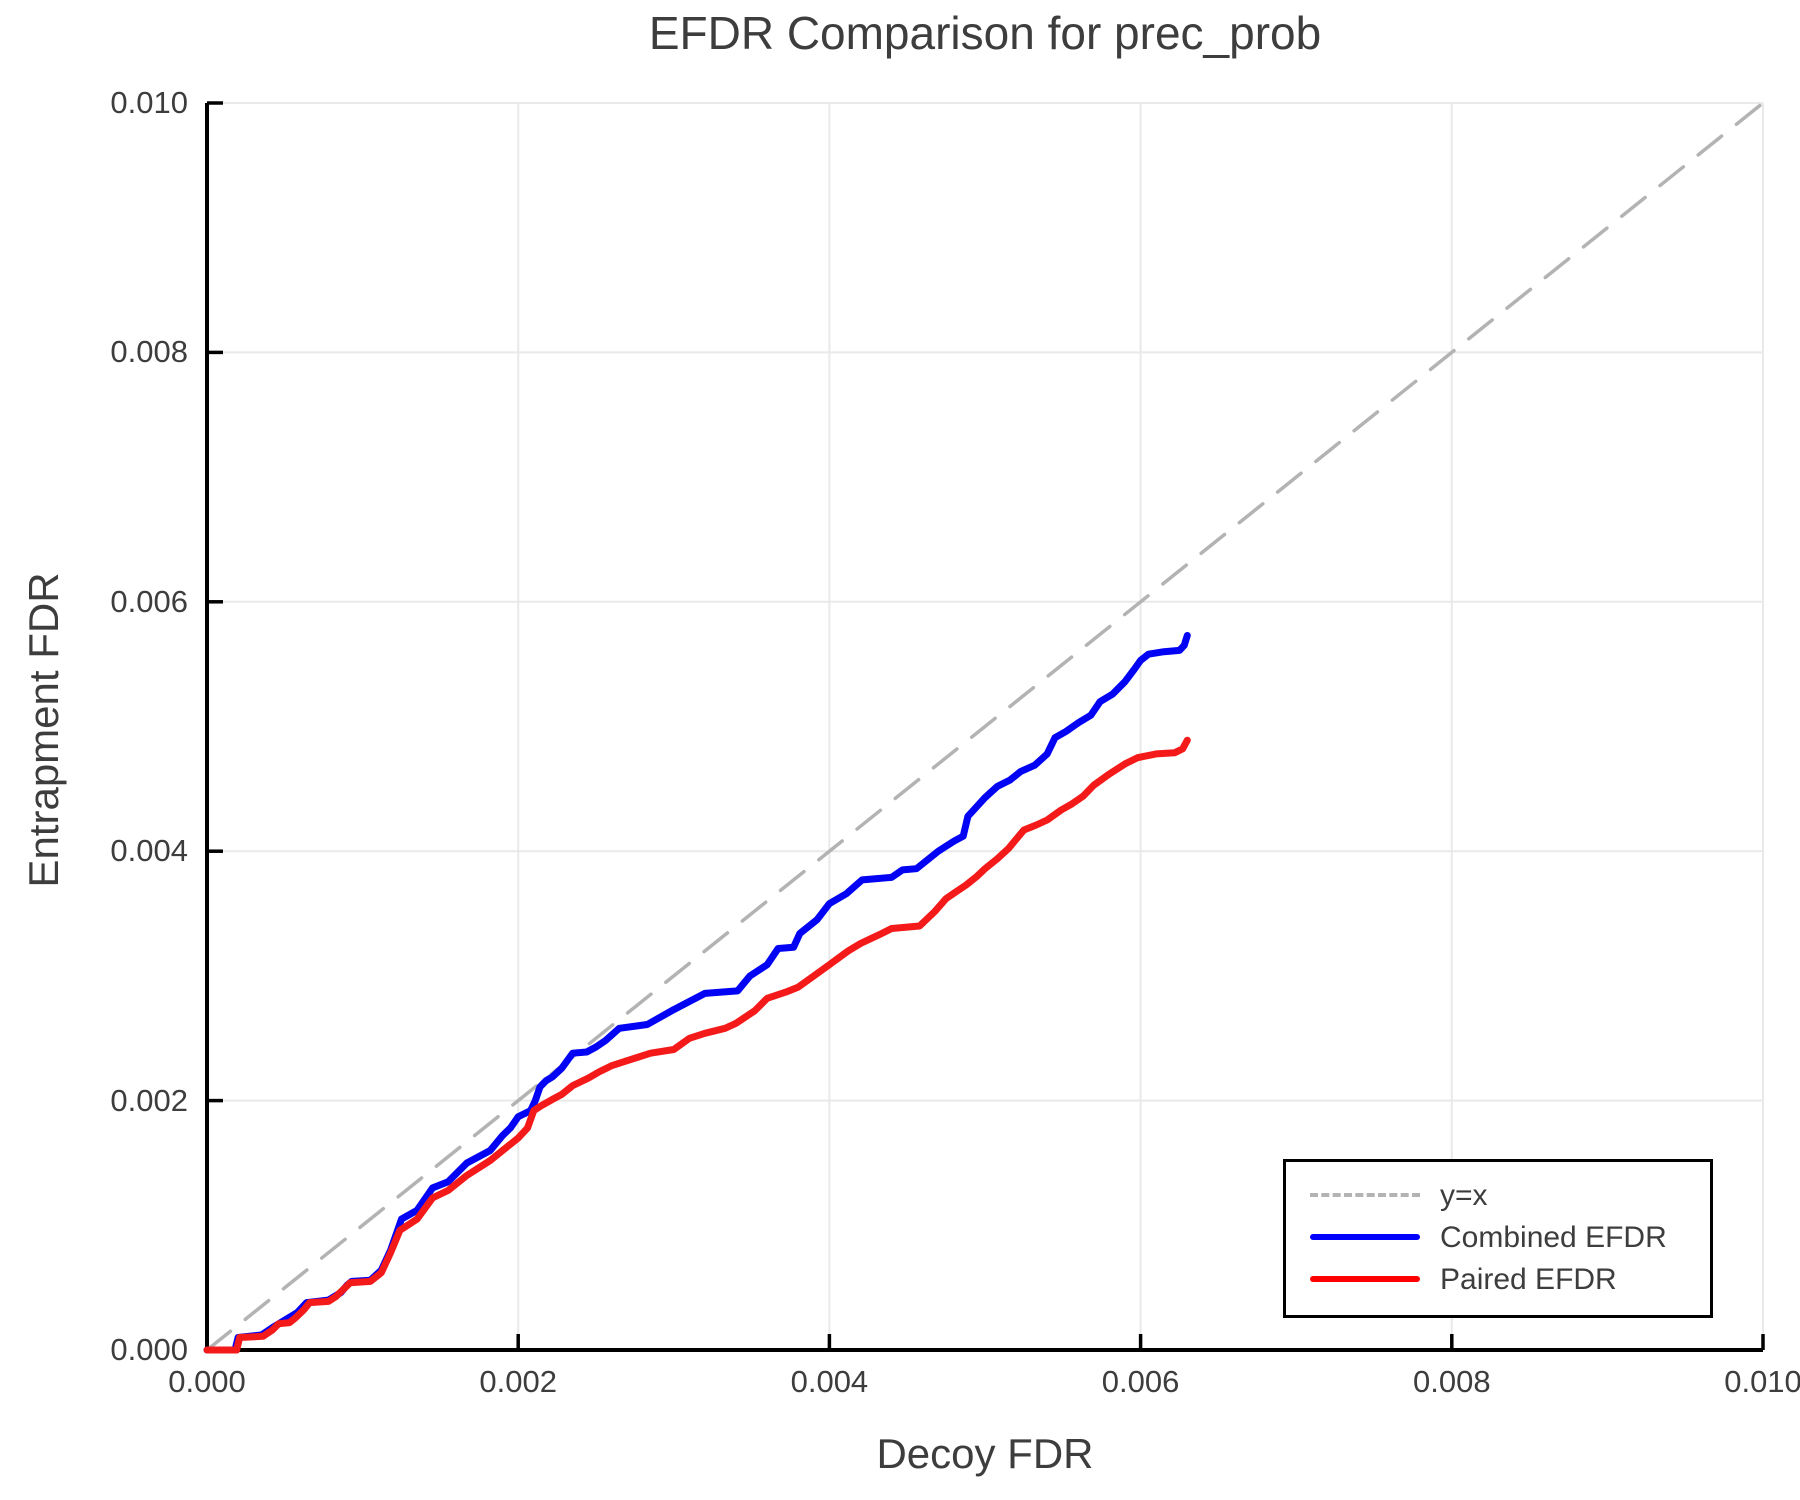 The image size is (1800, 1500). I want to click on legend-row-combined: Combined EFDR, so click(1510, 1237).